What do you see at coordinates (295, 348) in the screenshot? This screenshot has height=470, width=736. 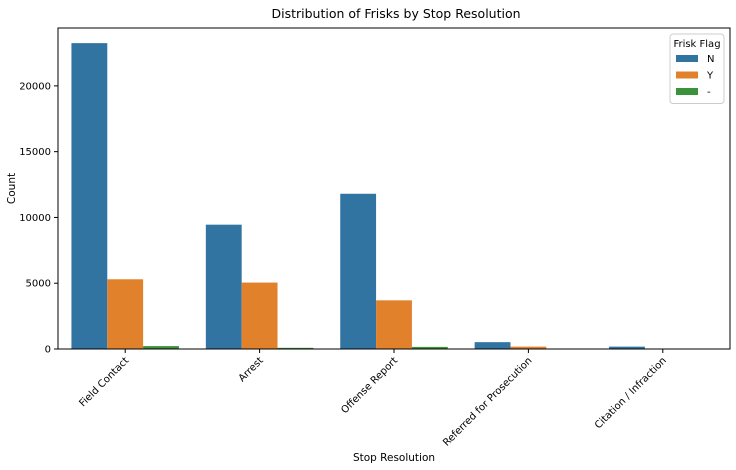 I see `bar---1` at bounding box center [295, 348].